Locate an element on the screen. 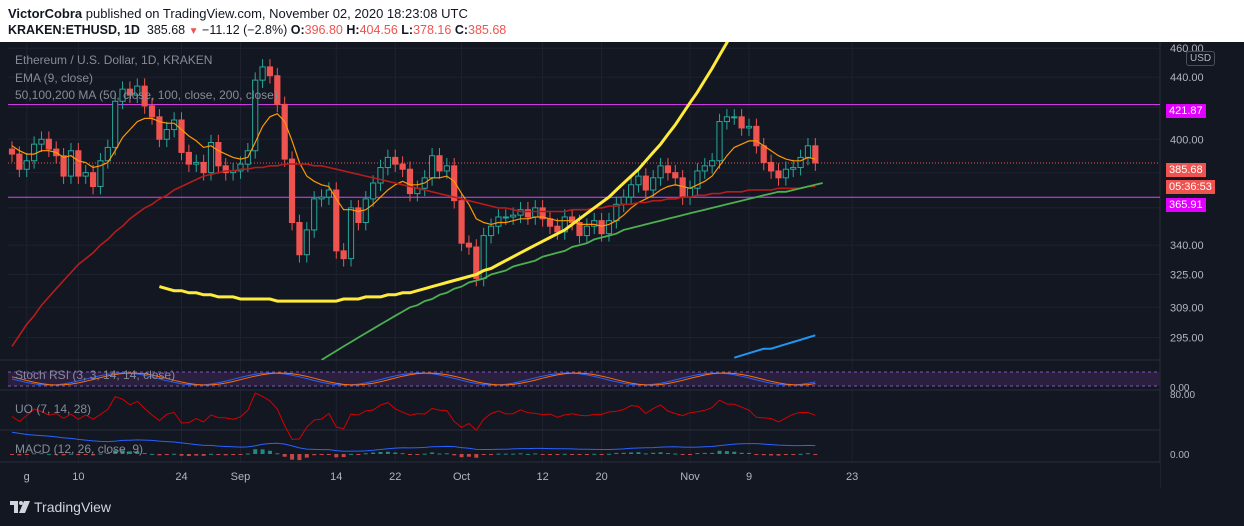 This screenshot has height=526, width=1244. tradingview-logo-icon is located at coordinates (20, 507).